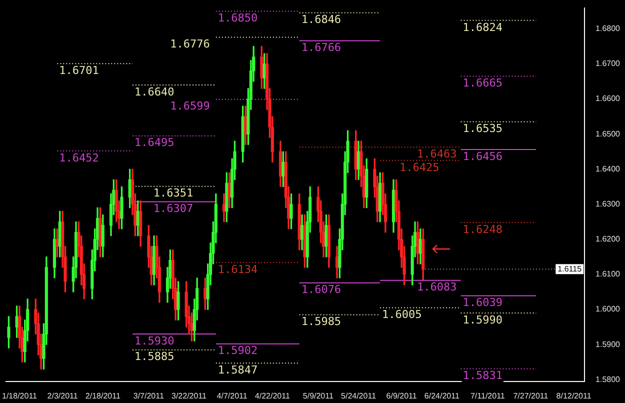 The image size is (625, 403). What do you see at coordinates (154, 91) in the screenshot?
I see `series-label: 1.6640` at bounding box center [154, 91].